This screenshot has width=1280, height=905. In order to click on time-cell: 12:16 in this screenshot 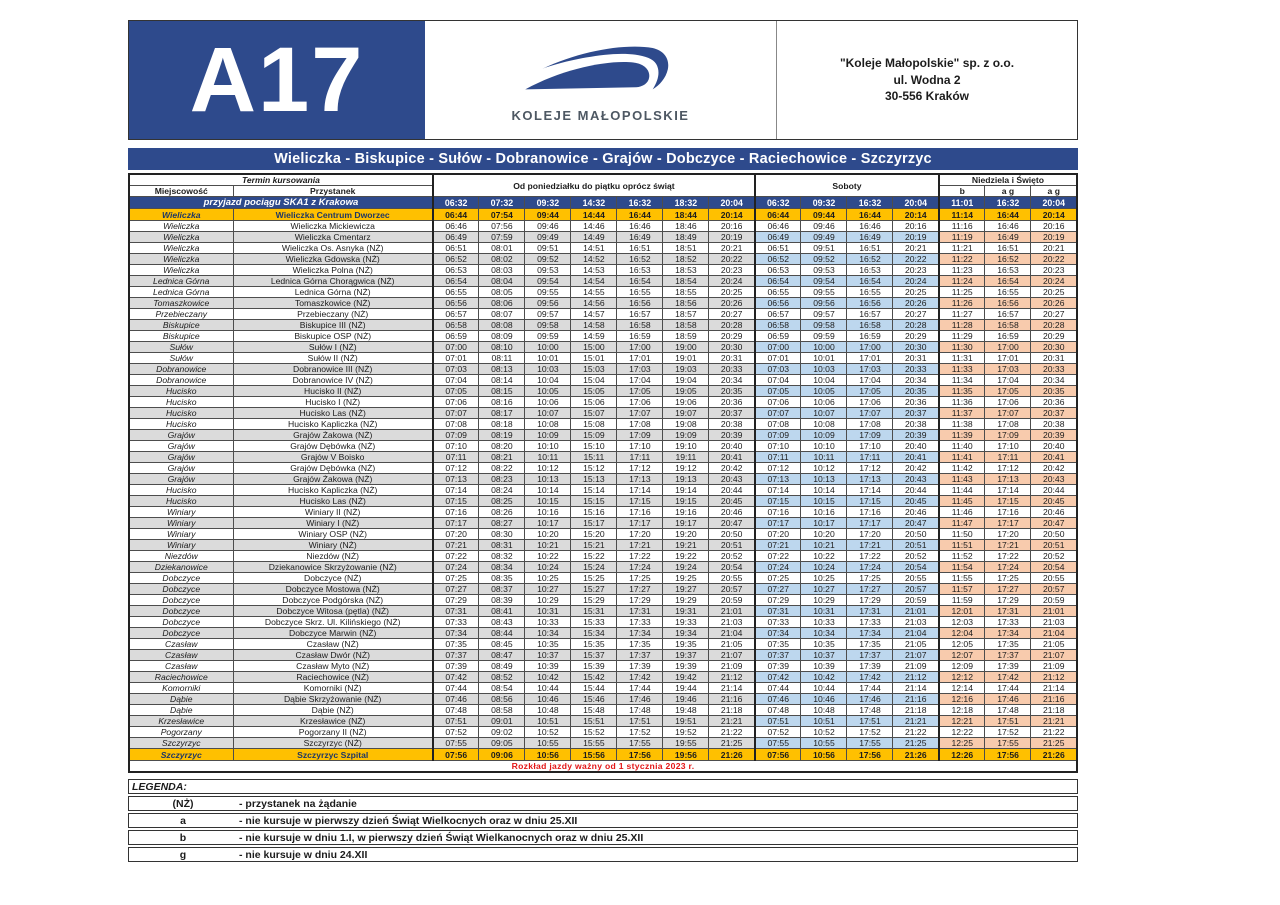, I will do `click(961, 699)`.